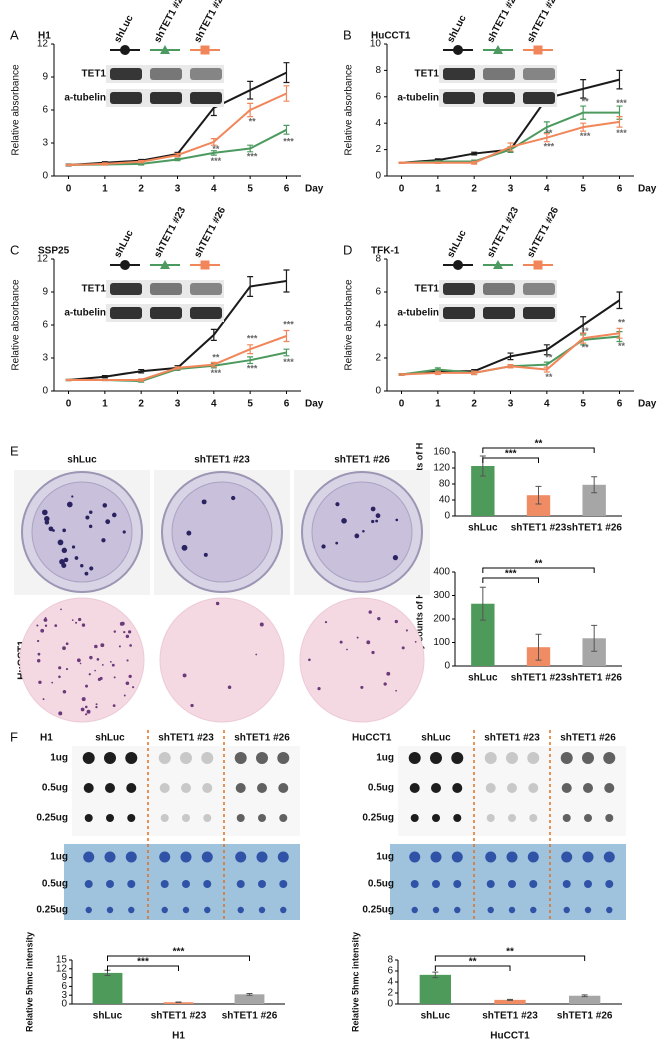 Image resolution: width=666 pixels, height=1050 pixels. Describe the element at coordinates (178, 404) in the screenshot. I see `x-tick-label: 3` at that location.